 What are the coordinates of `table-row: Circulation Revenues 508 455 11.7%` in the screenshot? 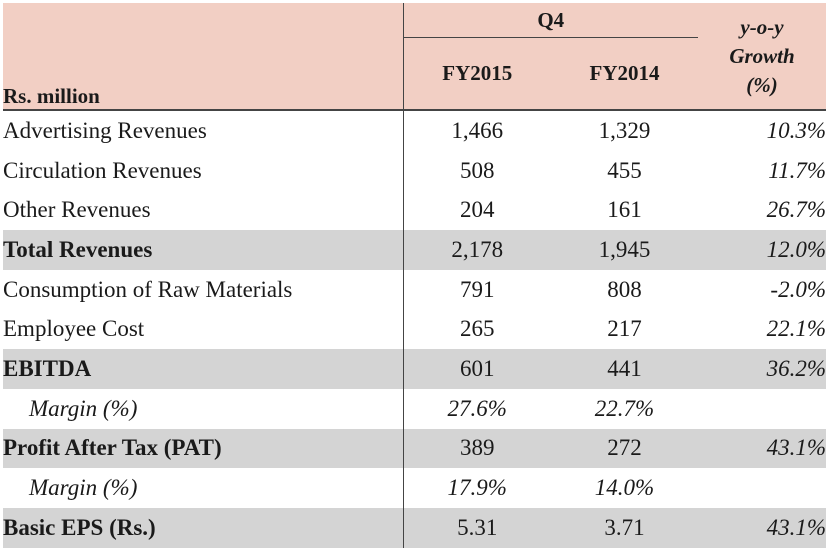 It's located at (414, 170).